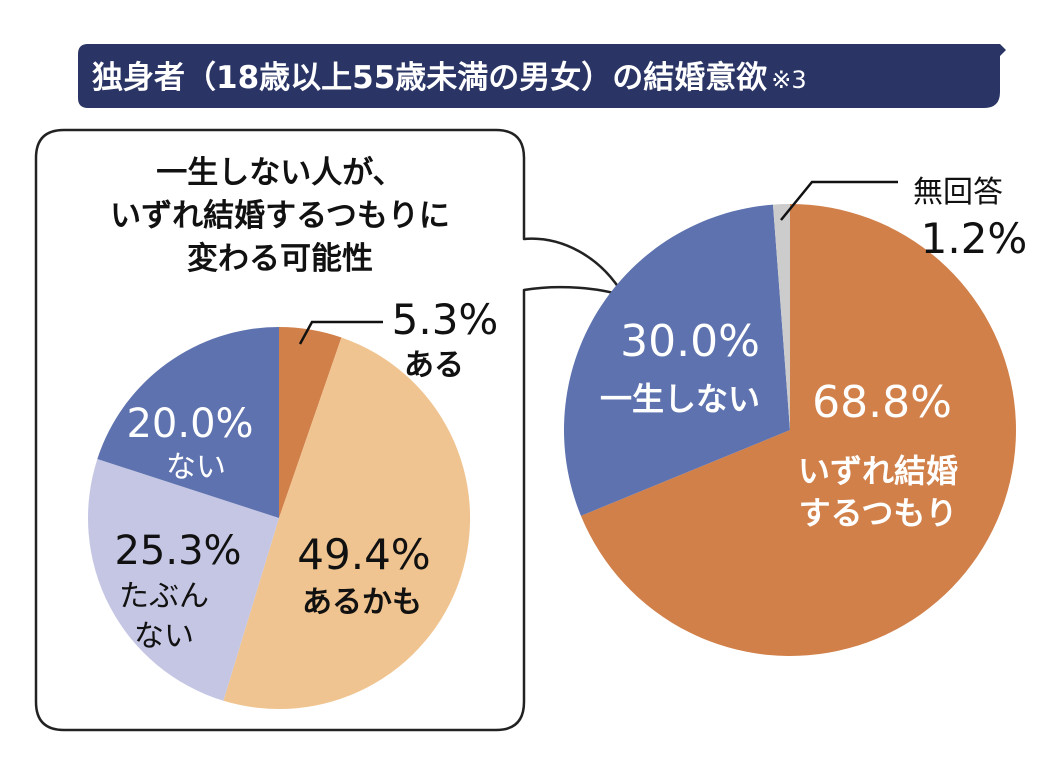  Describe the element at coordinates (177, 551) in the screenshot. I see `probably-not-value-label: 25.3%` at that location.